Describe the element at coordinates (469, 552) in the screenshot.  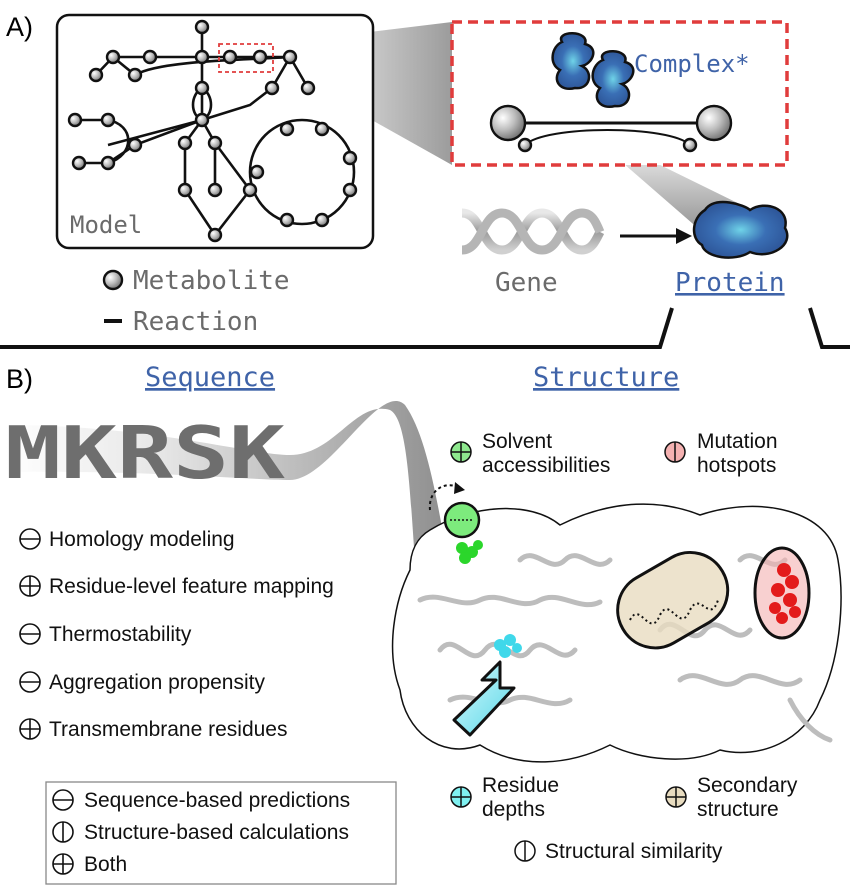
I see `solvent-residues` at that location.